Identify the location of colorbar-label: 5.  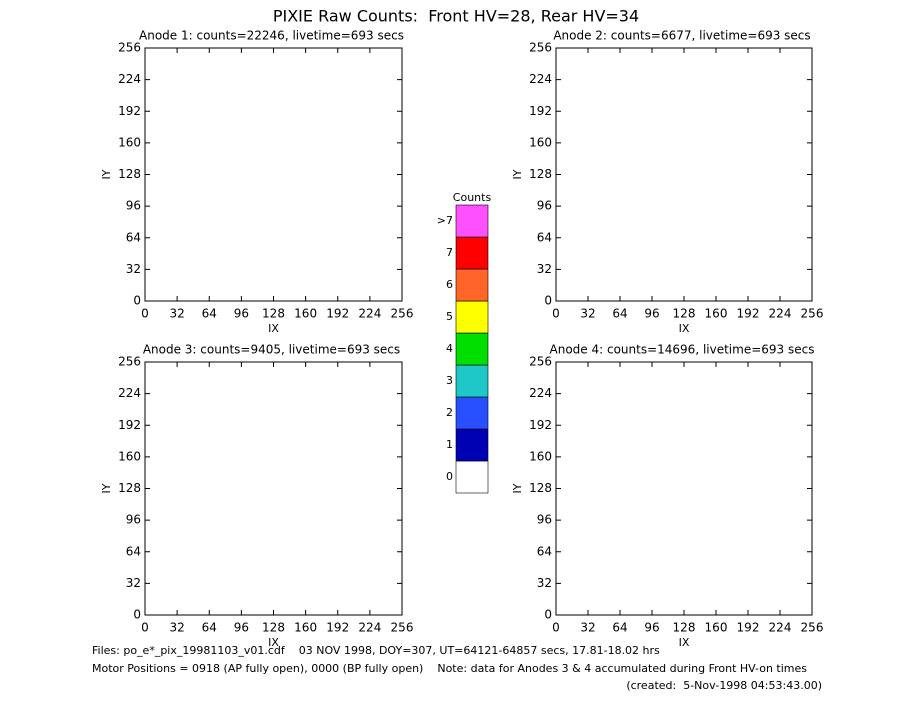
(449, 316).